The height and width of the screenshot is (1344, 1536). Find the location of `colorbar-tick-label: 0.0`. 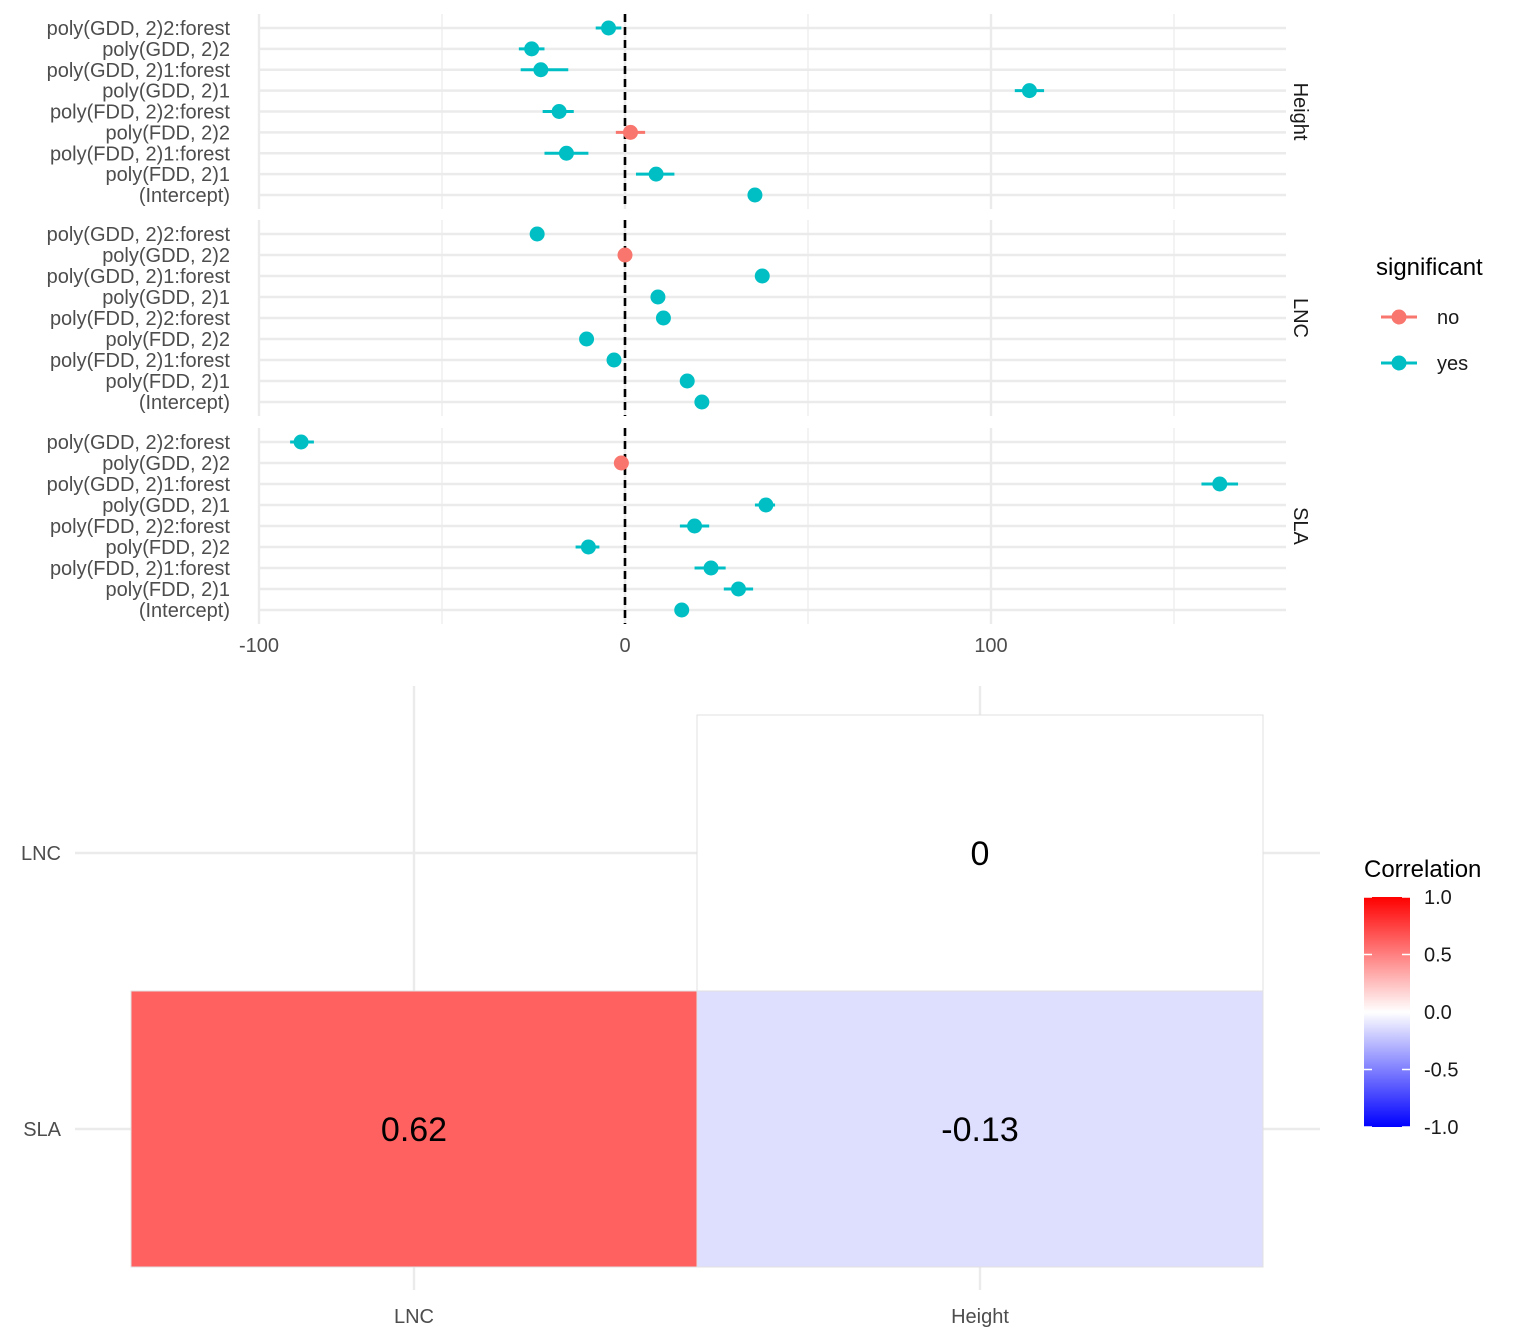

colorbar-tick-label: 0.0 is located at coordinates (1438, 1013).